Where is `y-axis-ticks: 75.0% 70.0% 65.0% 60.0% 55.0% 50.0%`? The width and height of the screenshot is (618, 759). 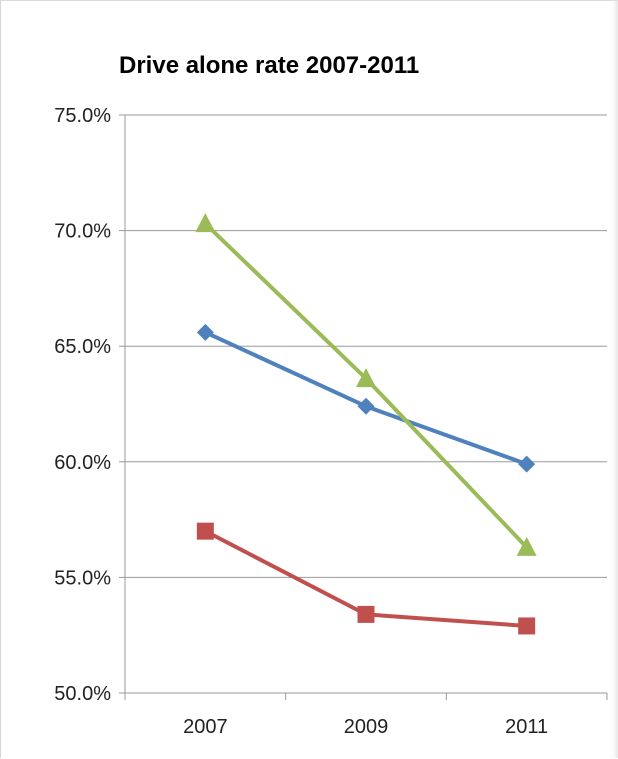 y-axis-ticks: 75.0% 70.0% 65.0% 60.0% 55.0% 50.0% is located at coordinates (82, 405).